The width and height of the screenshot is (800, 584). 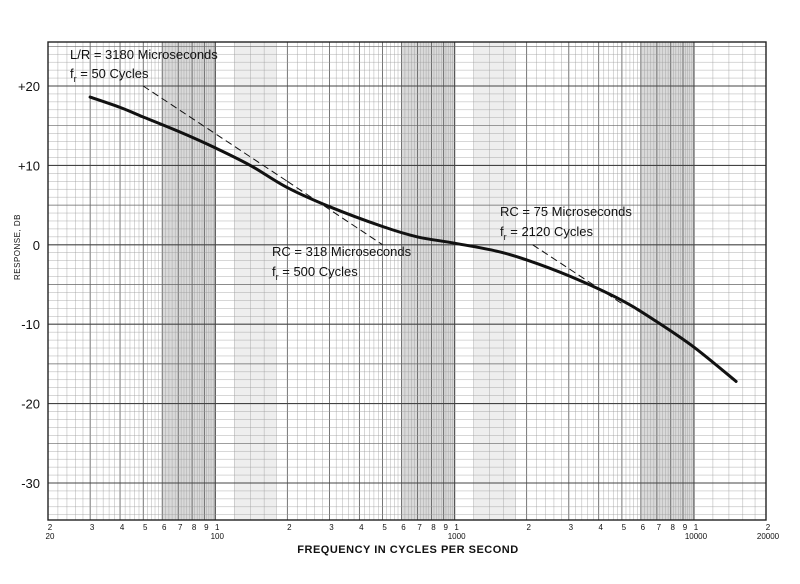 What do you see at coordinates (29, 86) in the screenshot?
I see `y-tick-label: +20` at bounding box center [29, 86].